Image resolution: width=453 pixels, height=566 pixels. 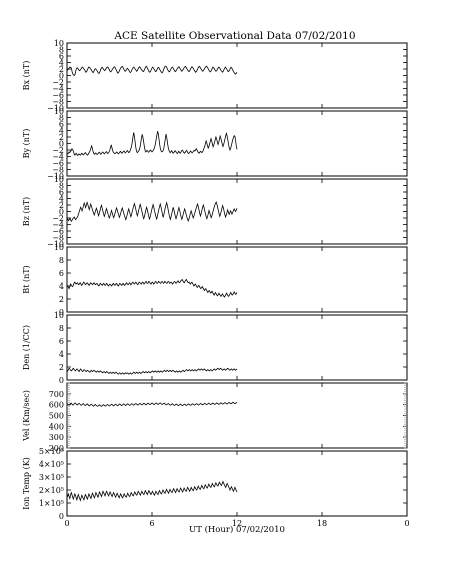 What do you see at coordinates (56, 416) in the screenshot?
I see `y-tick-label: 500` at bounding box center [56, 416].